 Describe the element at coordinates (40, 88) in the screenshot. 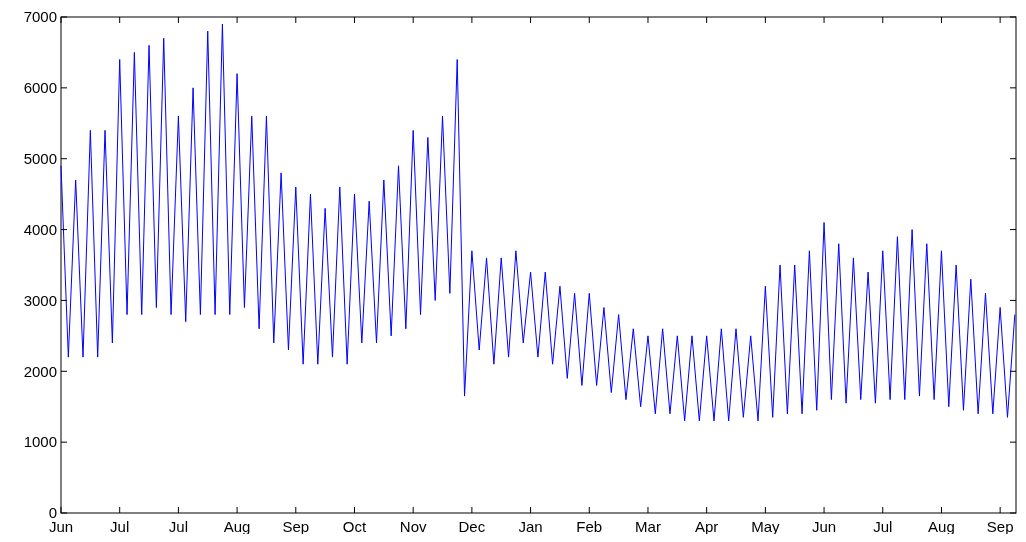

I see `y-tick-label: 6000` at that location.